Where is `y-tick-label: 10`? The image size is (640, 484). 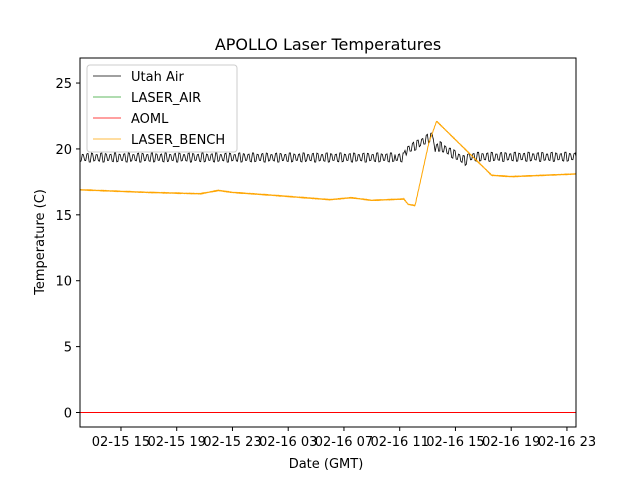
y-tick-label: 10 is located at coordinates (63, 282).